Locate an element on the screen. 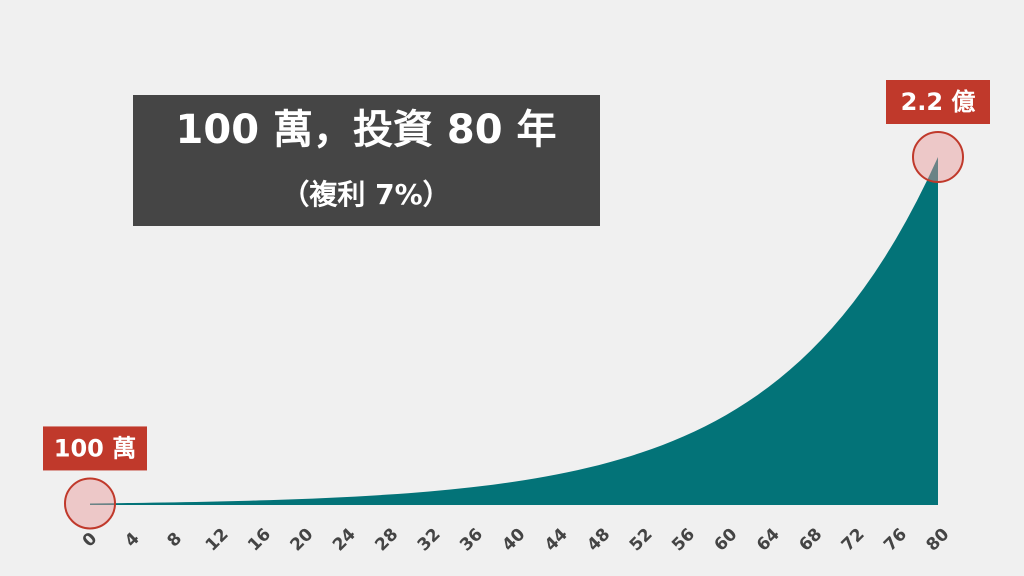 This screenshot has height=576, width=1024. annotation-label: 100 萬 is located at coordinates (95, 448).